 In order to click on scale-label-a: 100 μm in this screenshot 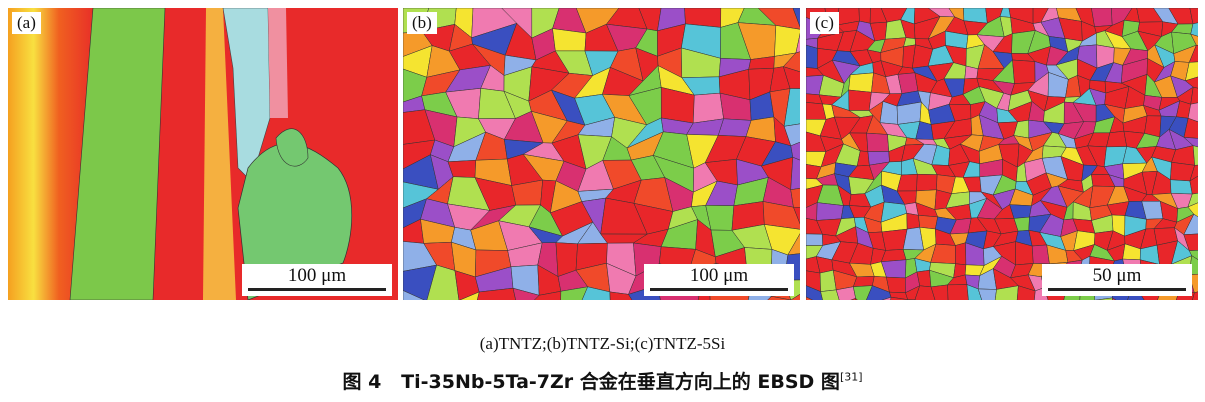, I will do `click(317, 275)`.